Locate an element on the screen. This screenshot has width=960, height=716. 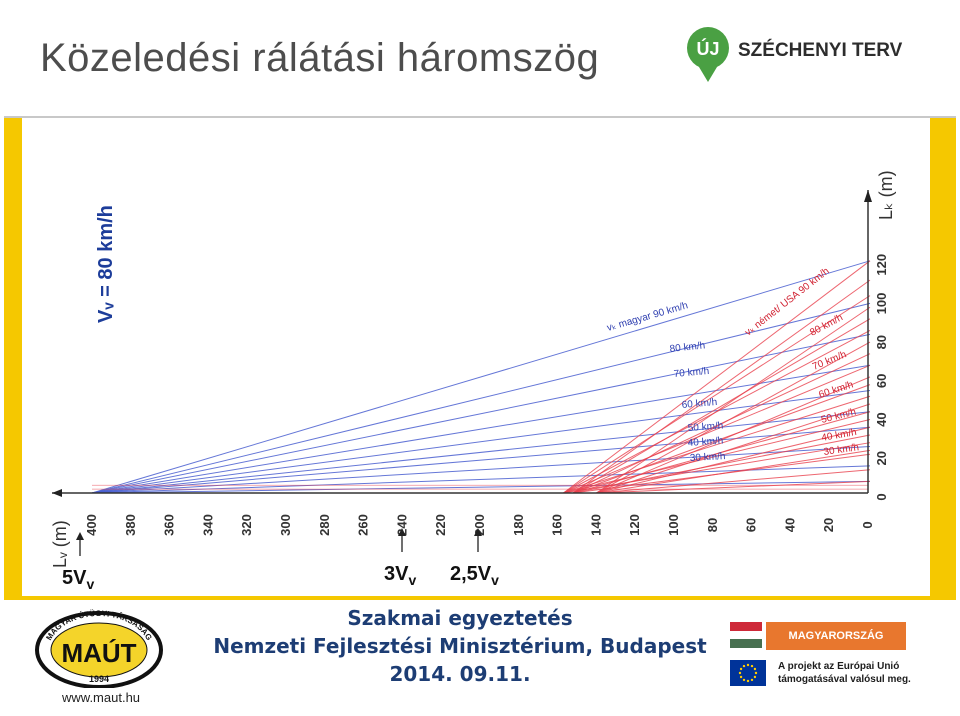
blue-line-label: 60 km/h is located at coordinates (699, 404).